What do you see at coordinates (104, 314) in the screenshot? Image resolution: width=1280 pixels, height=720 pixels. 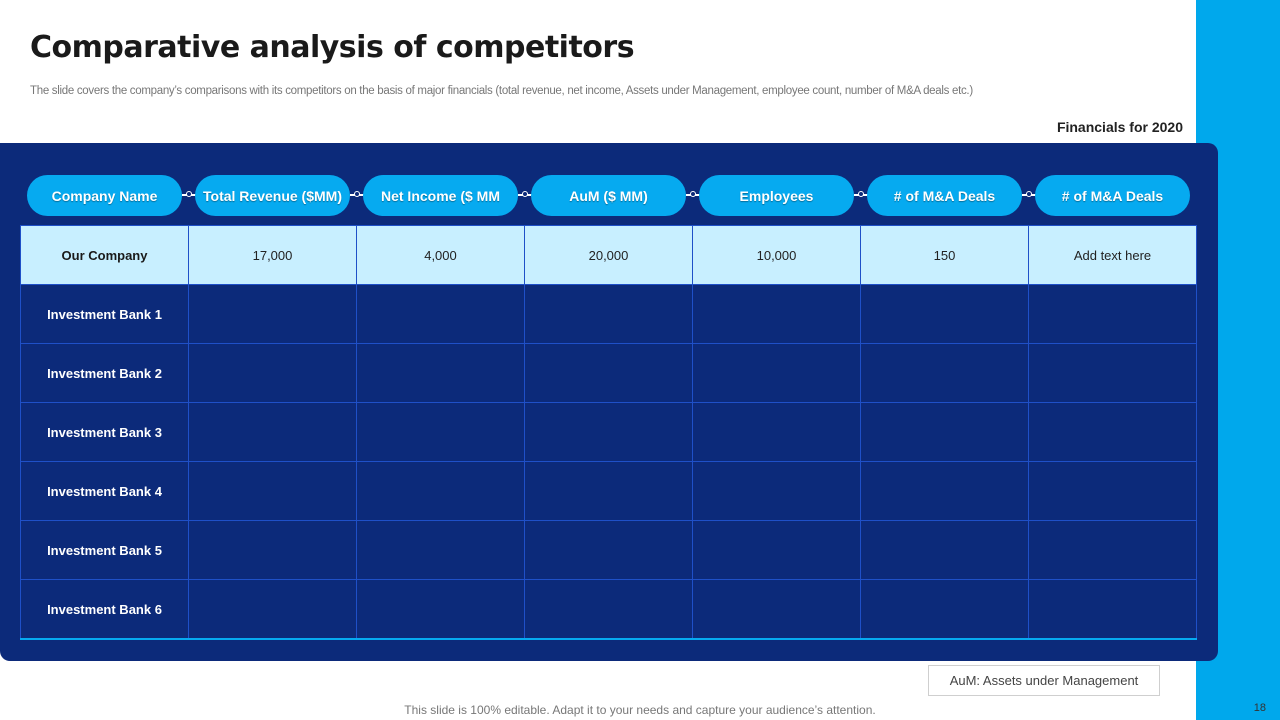 I see `row-label: Investment Bank 1` at bounding box center [104, 314].